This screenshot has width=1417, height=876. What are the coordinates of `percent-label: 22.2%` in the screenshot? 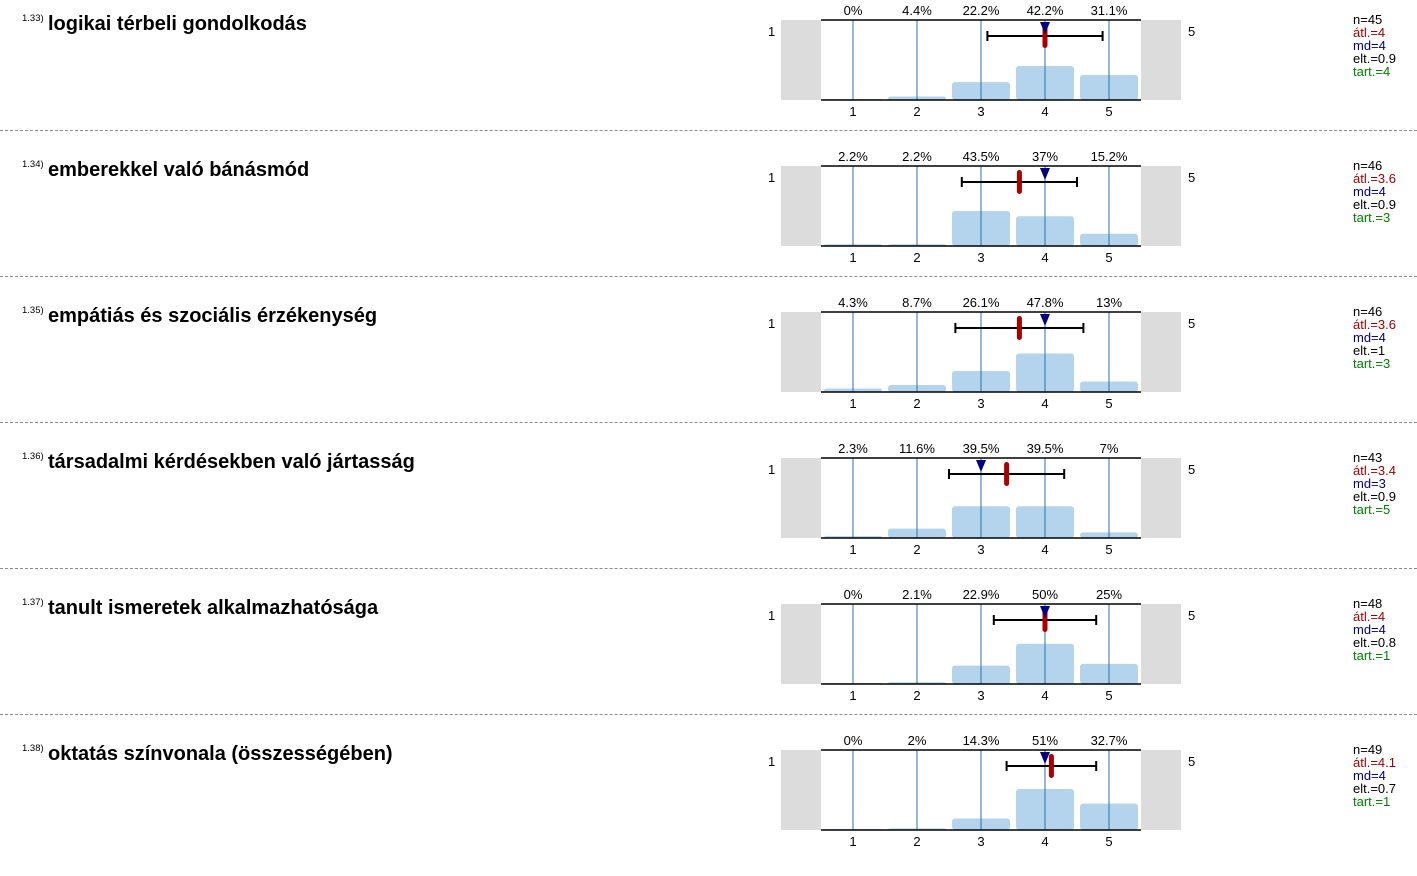 It's located at (981, 10).